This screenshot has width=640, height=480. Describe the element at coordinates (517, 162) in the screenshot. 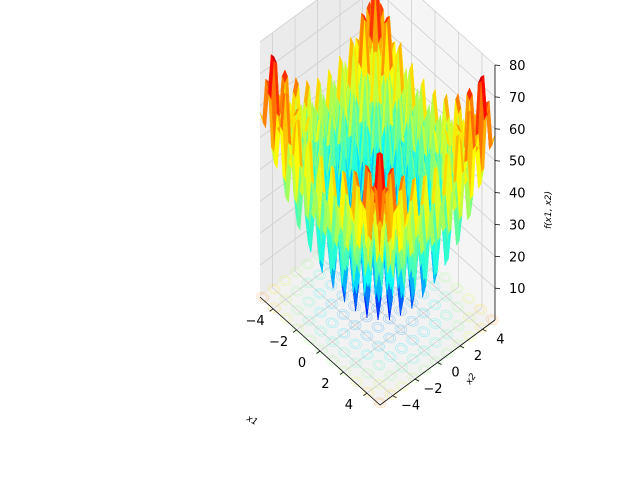

I see `z-tick-label: 50` at that location.